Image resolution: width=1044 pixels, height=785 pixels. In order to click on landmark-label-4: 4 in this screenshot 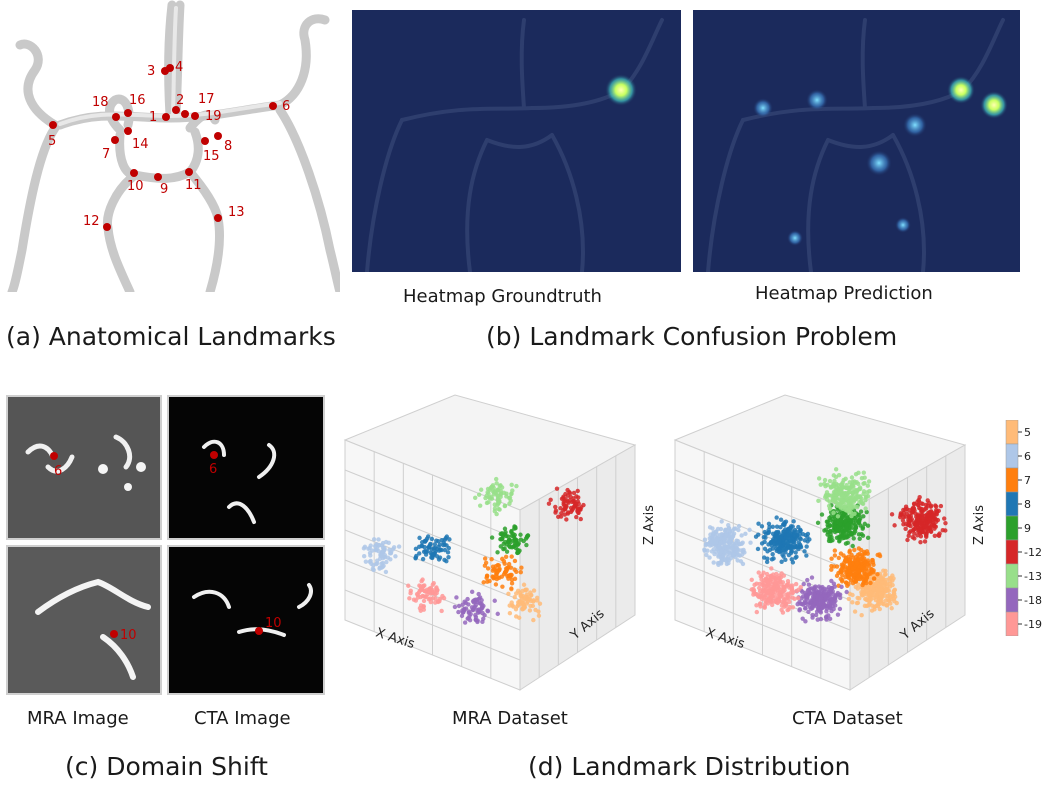, I will do `click(179, 67)`.